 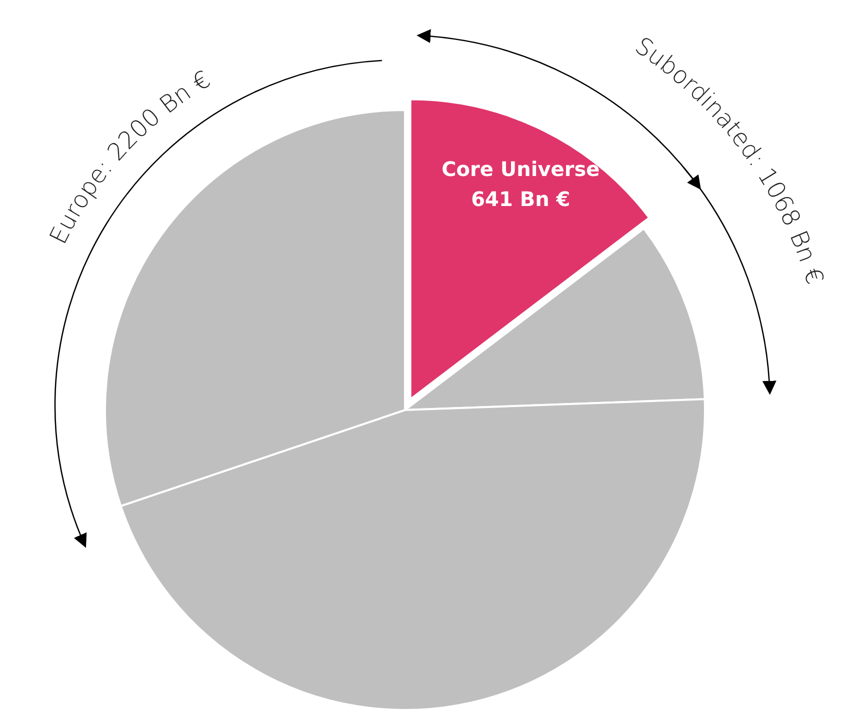 I want to click on slice-label: Core Universe, so click(x=521, y=168).